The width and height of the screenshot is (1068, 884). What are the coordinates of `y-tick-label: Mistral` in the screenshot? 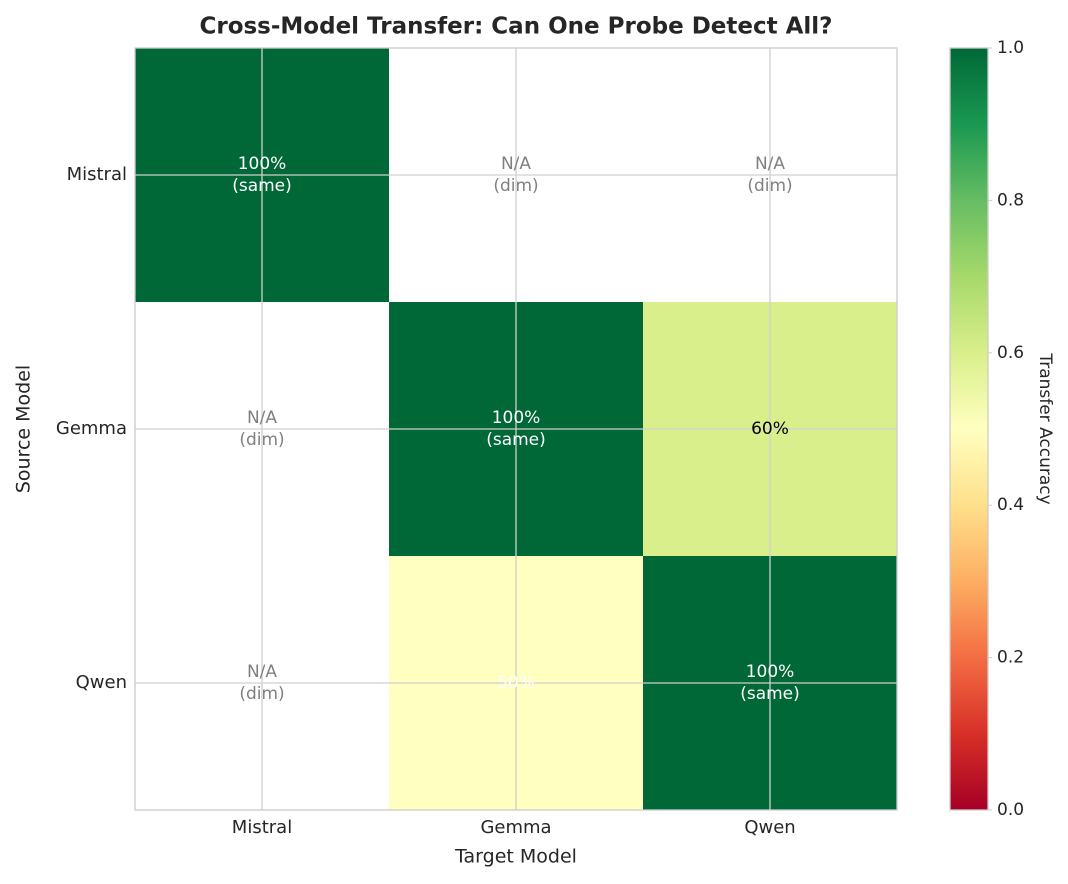 It's located at (97, 174).